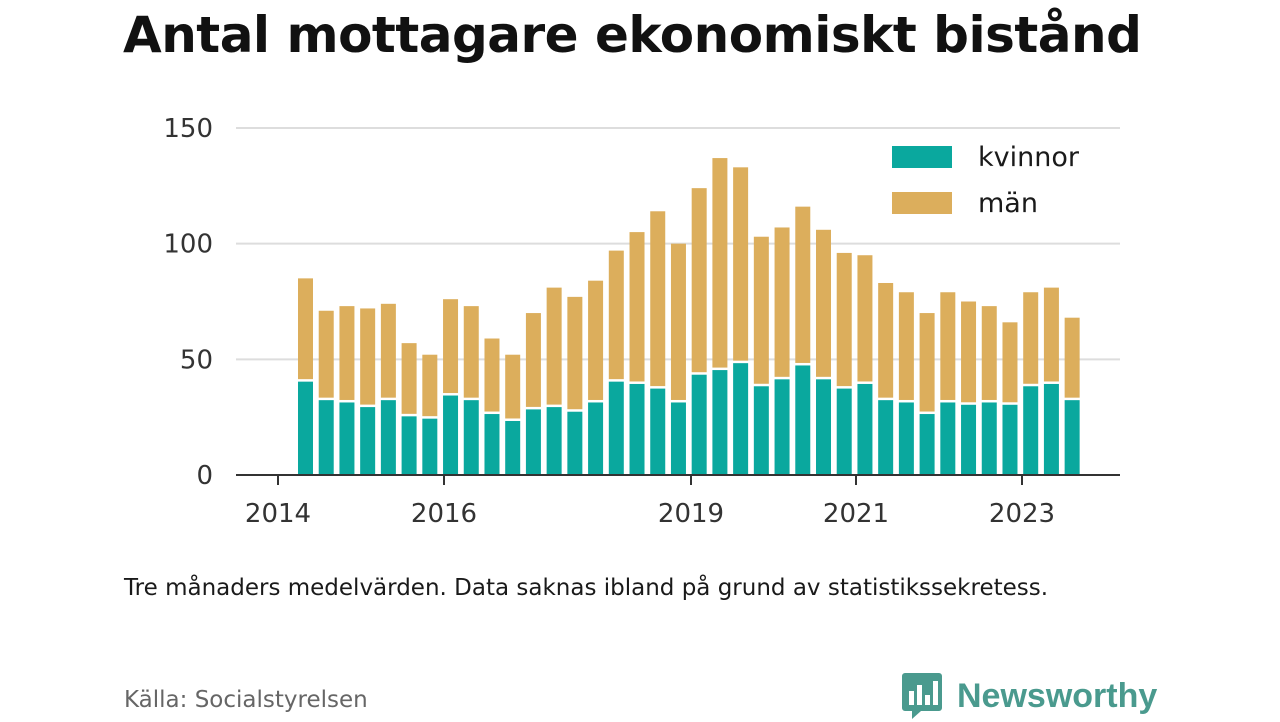  I want to click on brand-name: Newsworthy, so click(1057, 695).